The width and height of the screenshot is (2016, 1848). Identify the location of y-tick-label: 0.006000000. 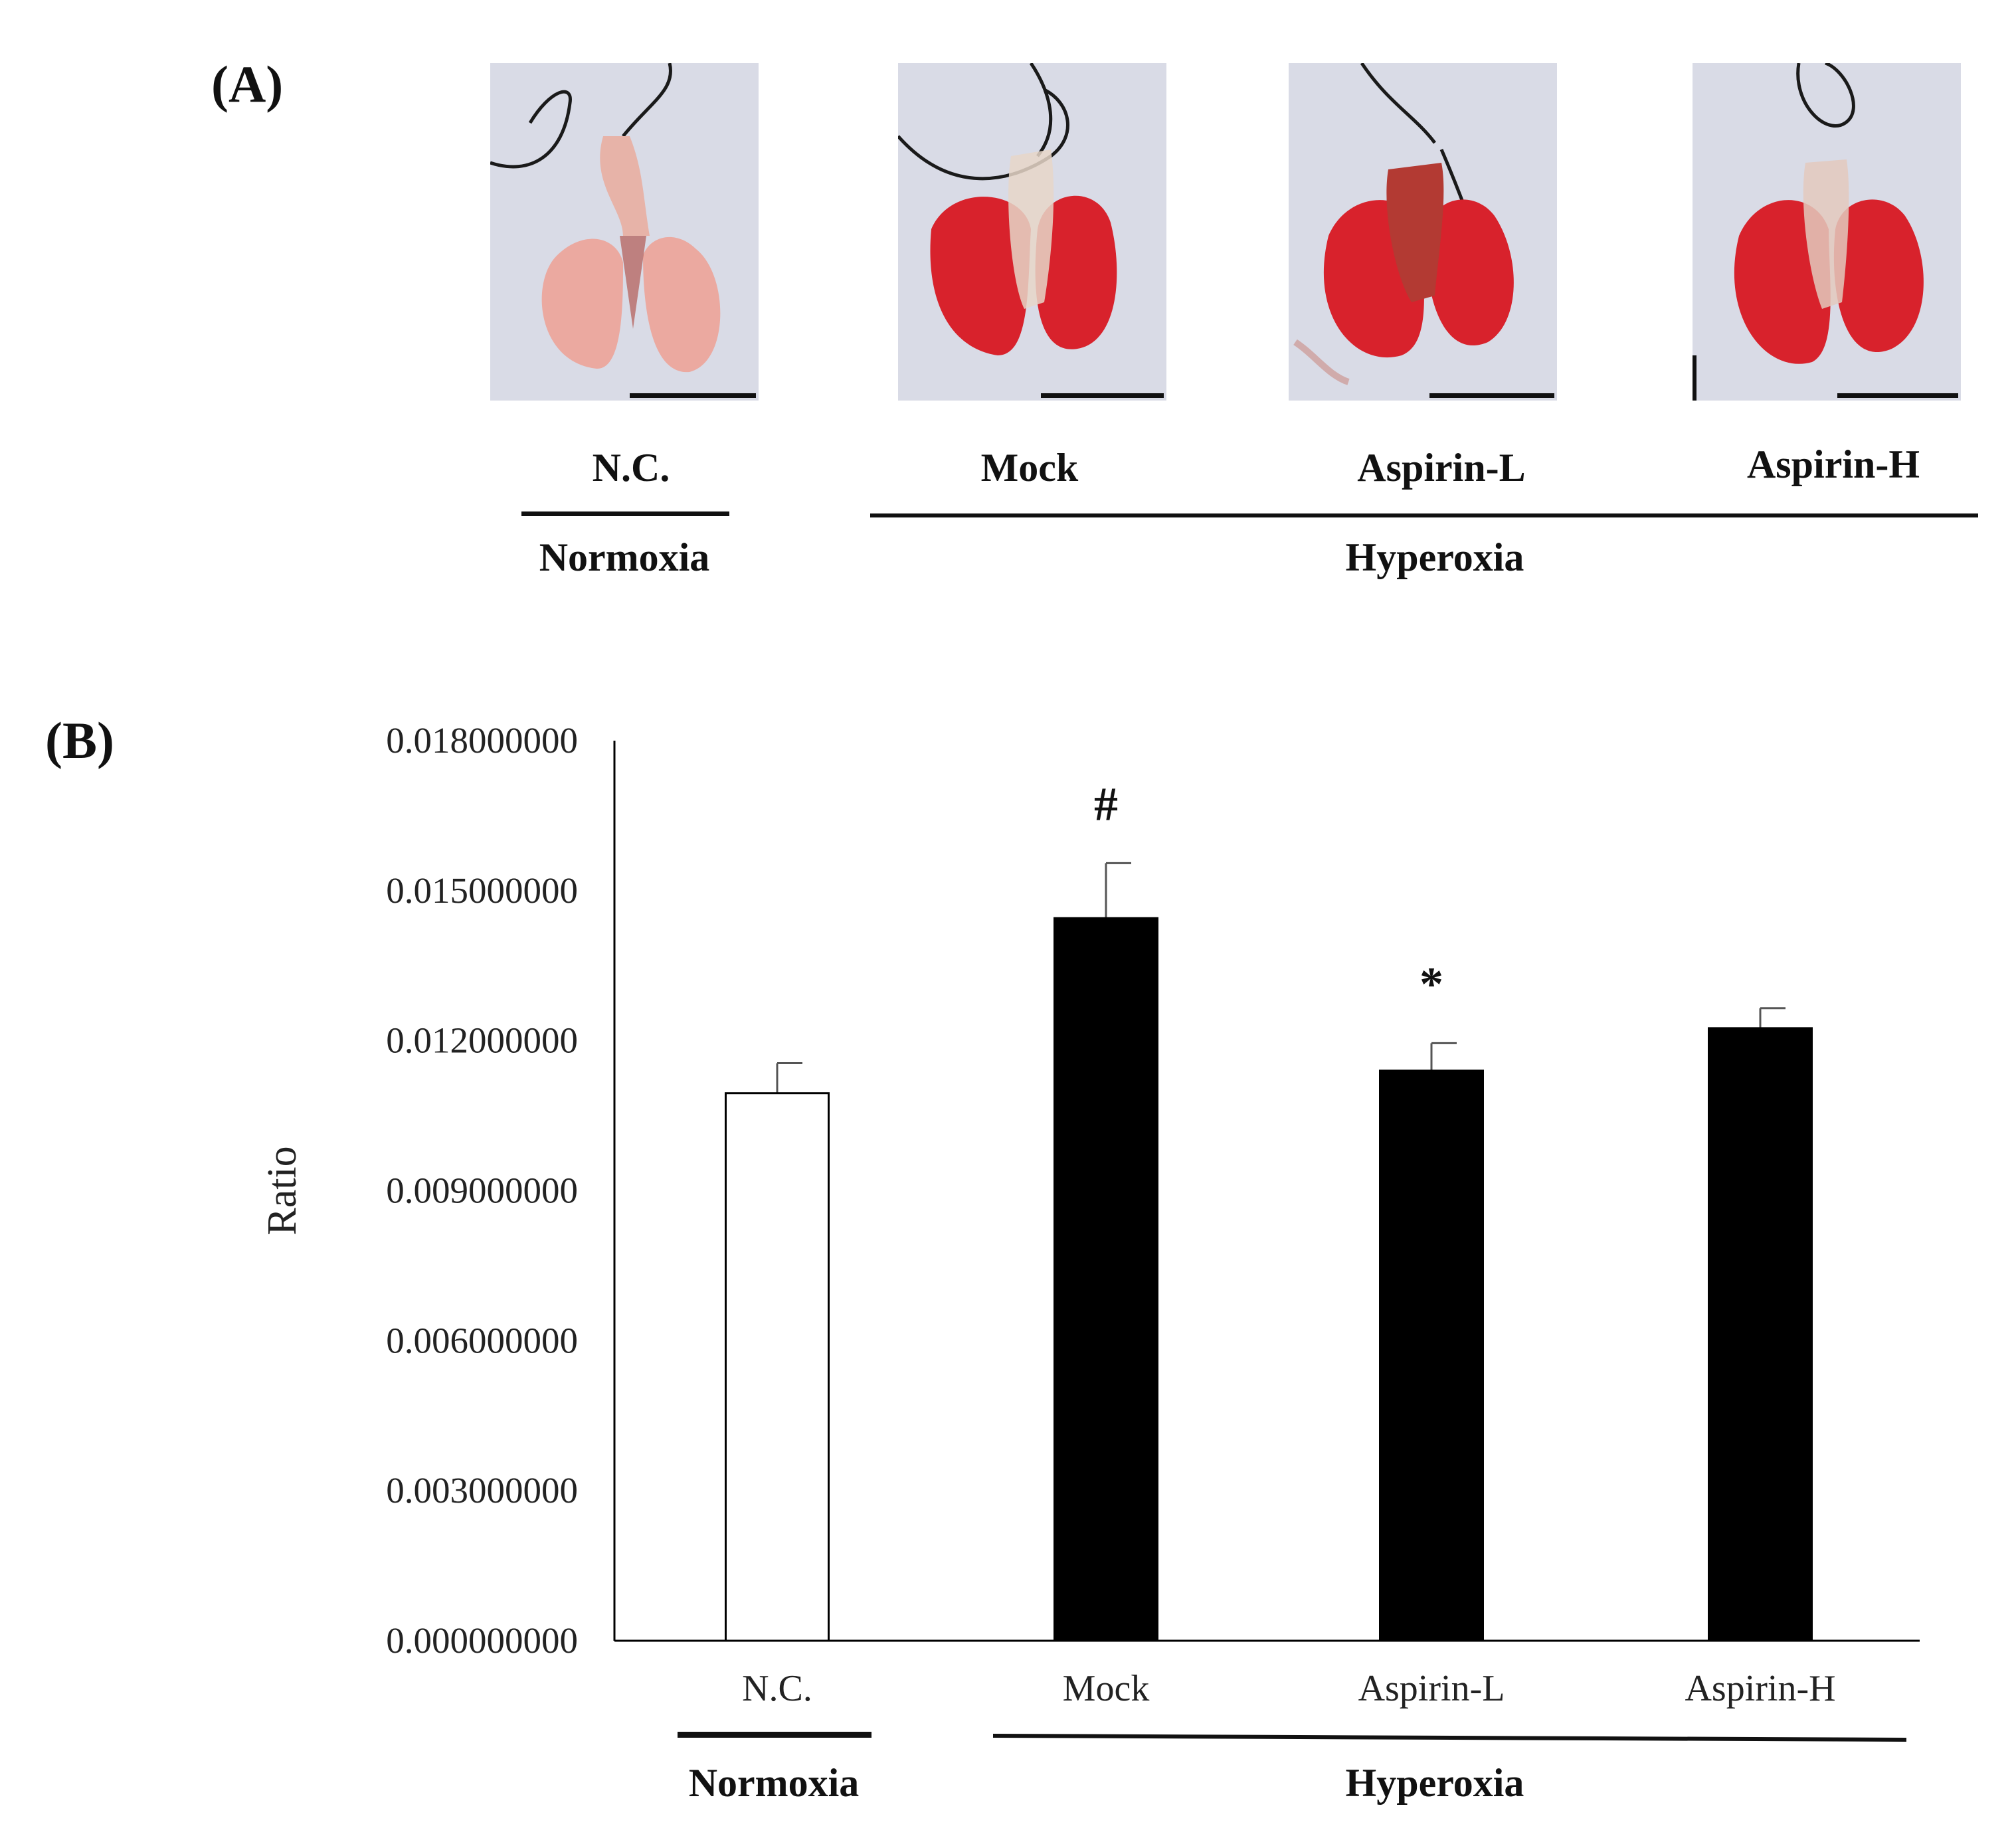
(482, 1340).